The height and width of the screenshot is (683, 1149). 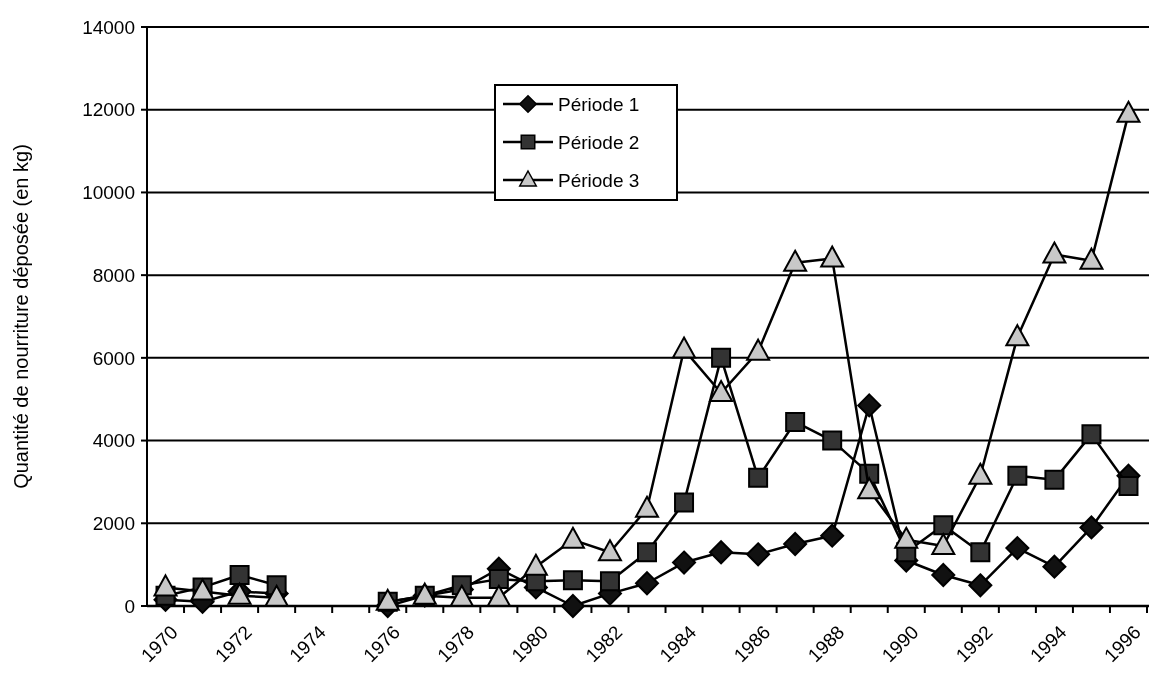 I want to click on legend-label: Période 1, so click(x=599, y=104).